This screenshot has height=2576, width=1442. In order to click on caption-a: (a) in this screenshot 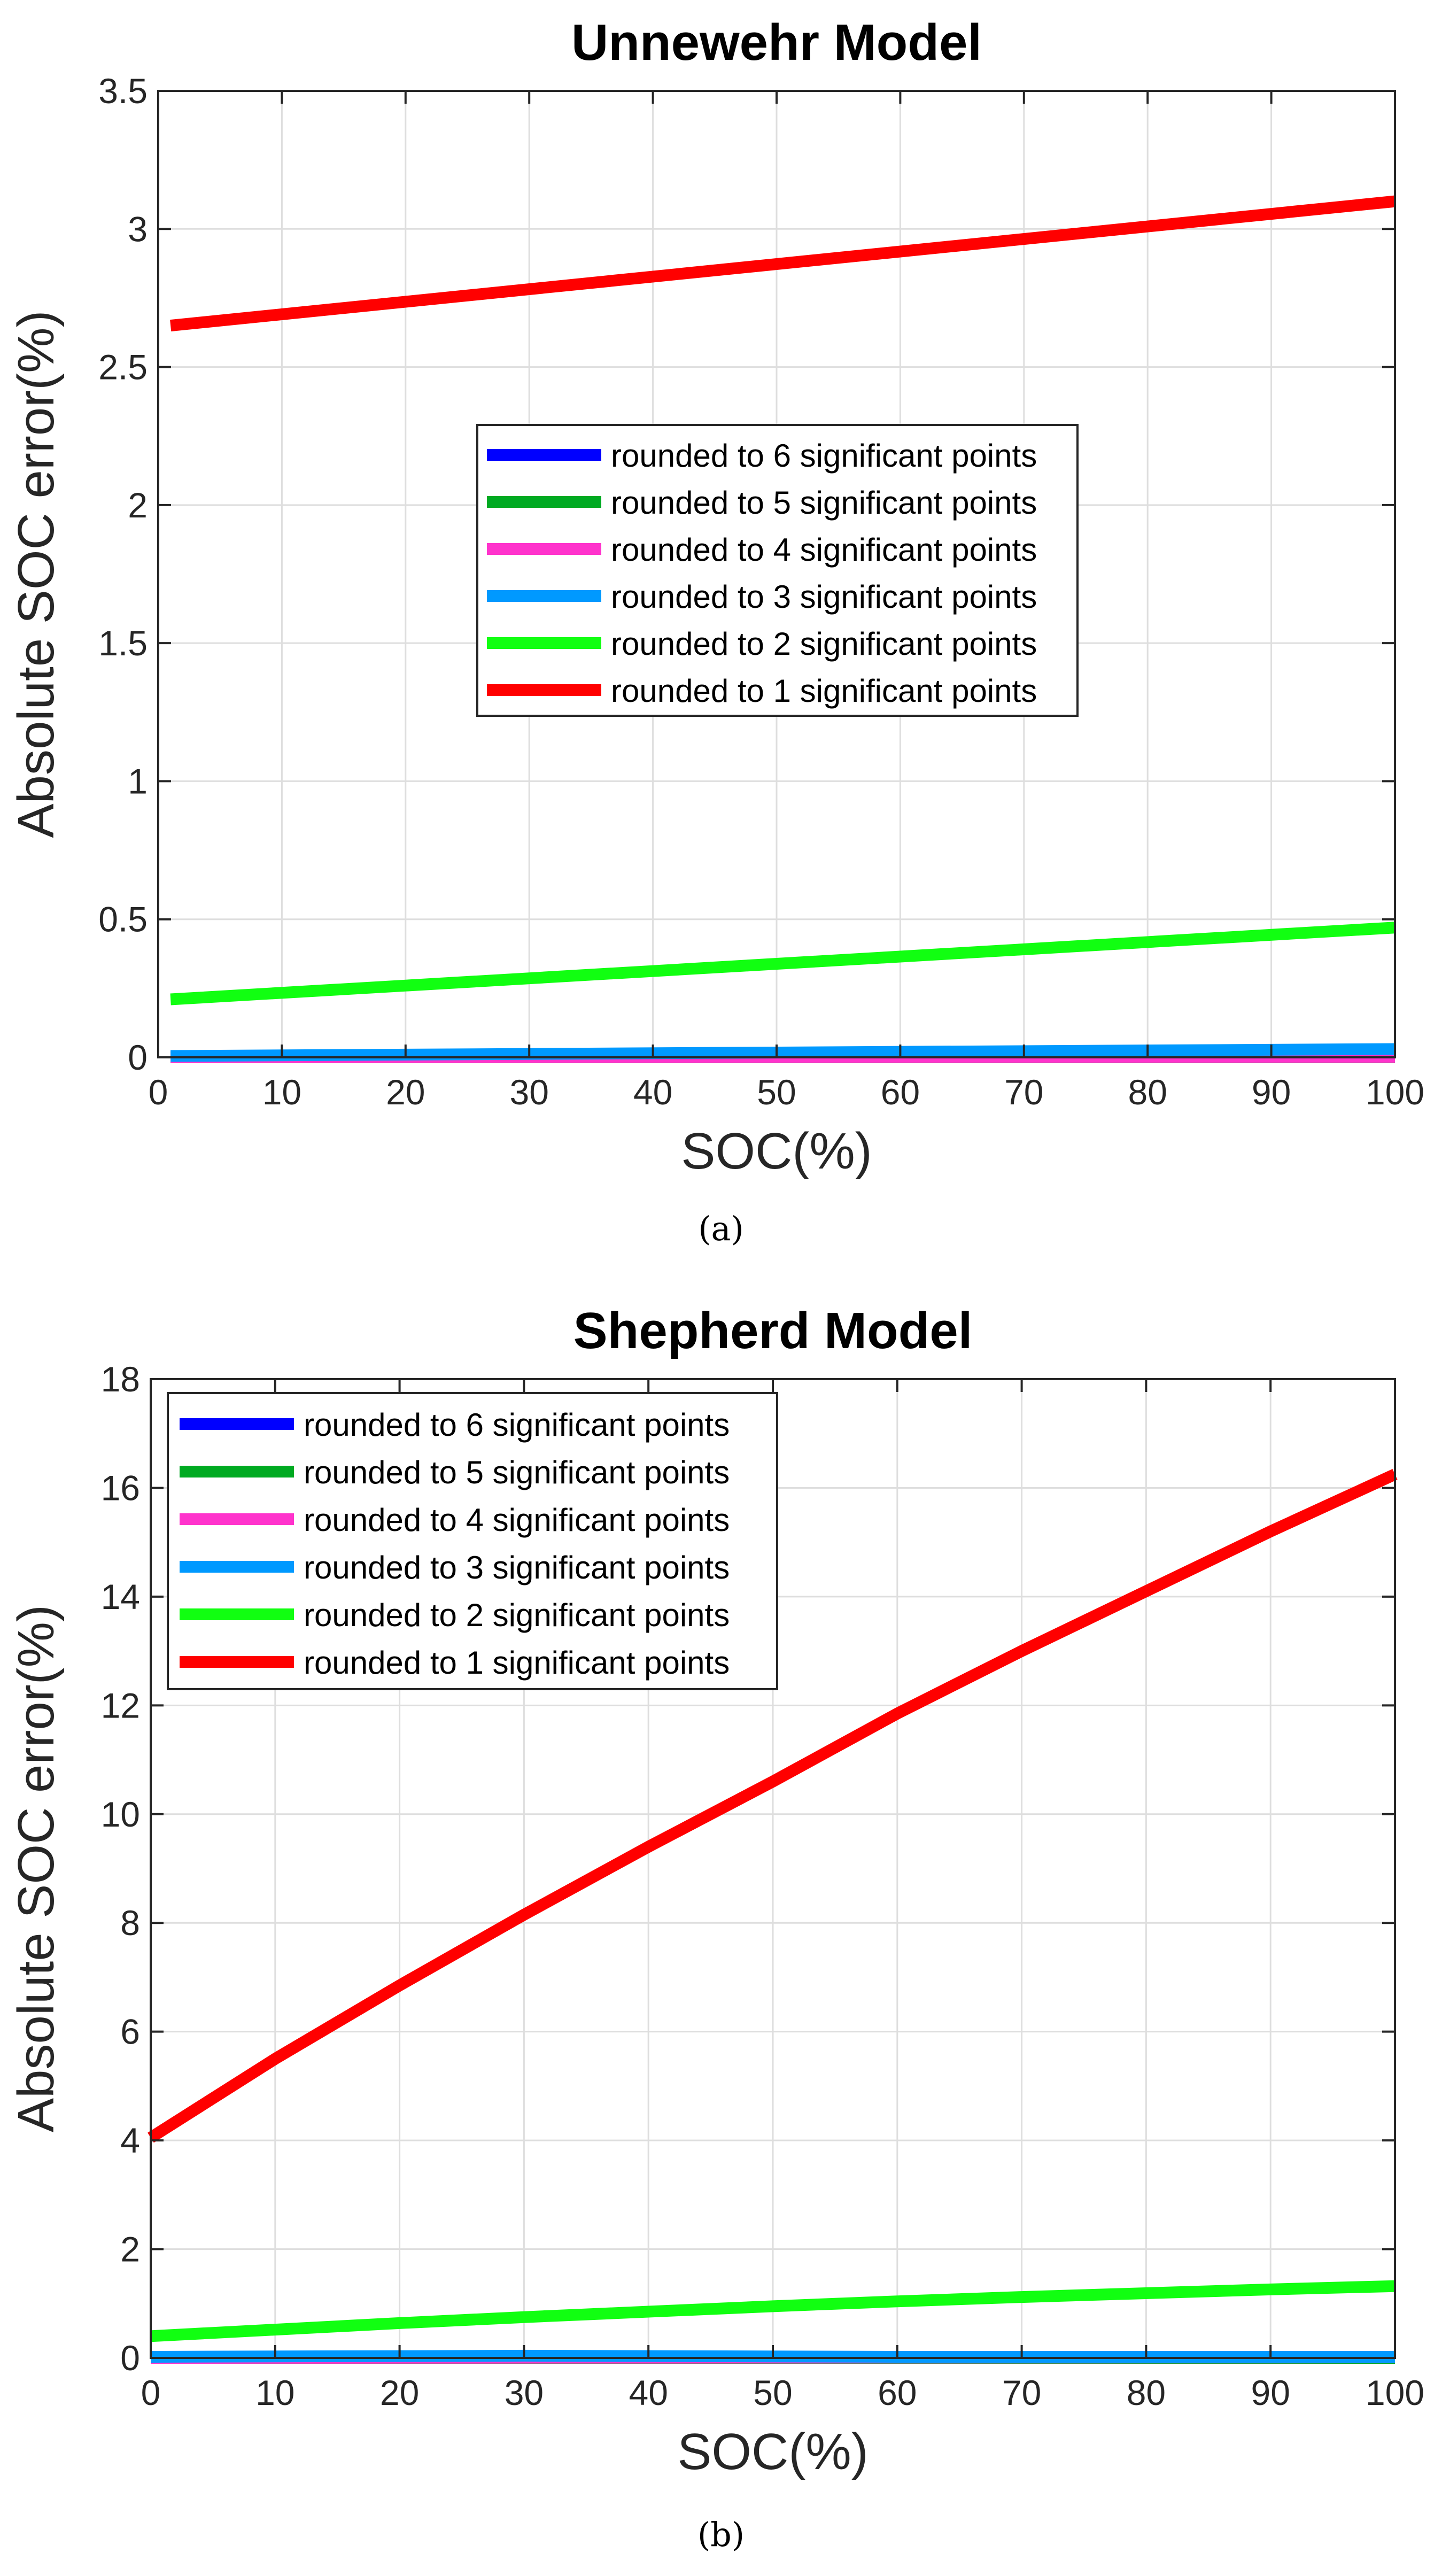, I will do `click(721, 1228)`.